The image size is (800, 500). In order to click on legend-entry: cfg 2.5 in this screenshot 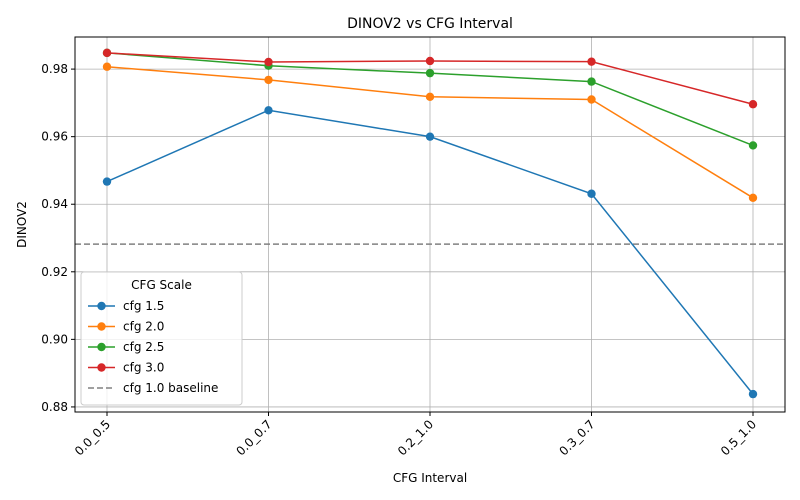, I will do `click(126, 347)`.